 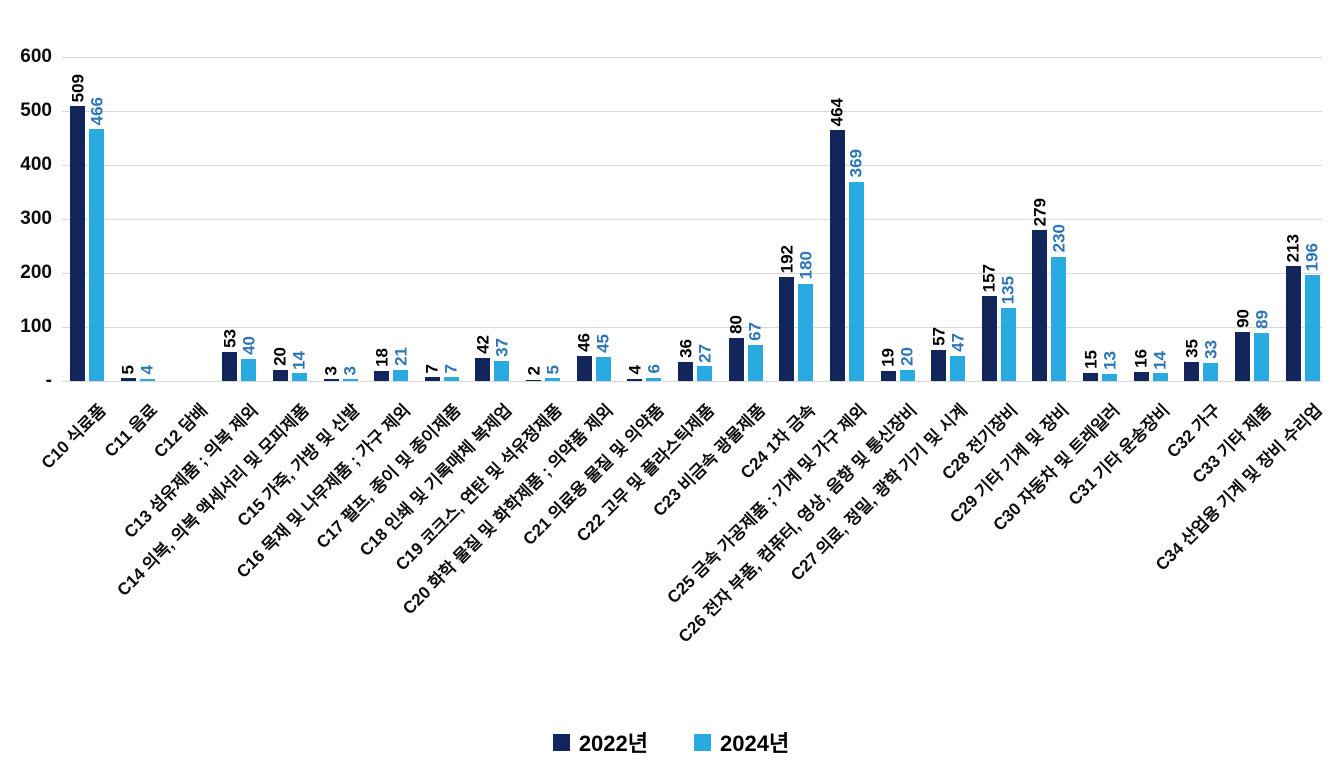 What do you see at coordinates (709, 460) in the screenshot?
I see `x-label-C23: C23 비금속 광물제품` at bounding box center [709, 460].